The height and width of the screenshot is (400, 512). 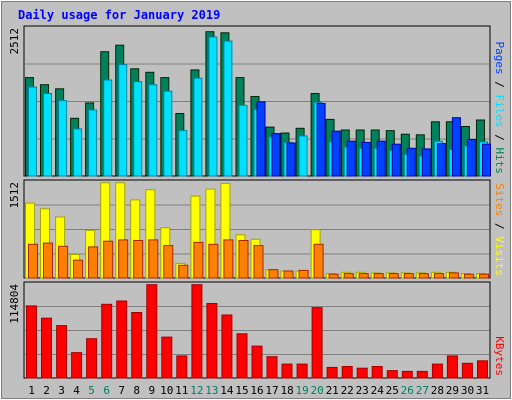 I want to click on x-tick-label-20: 20, so click(x=316, y=390).